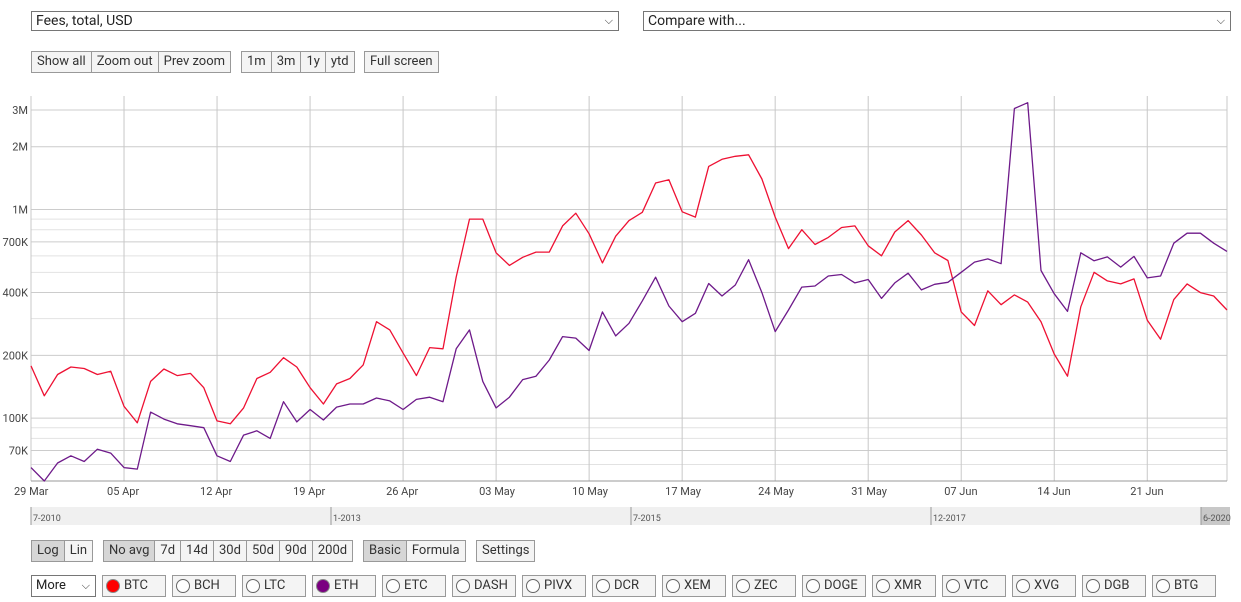 The image size is (1241, 602). I want to click on coin-toggle-xem: XEM, so click(694, 586).